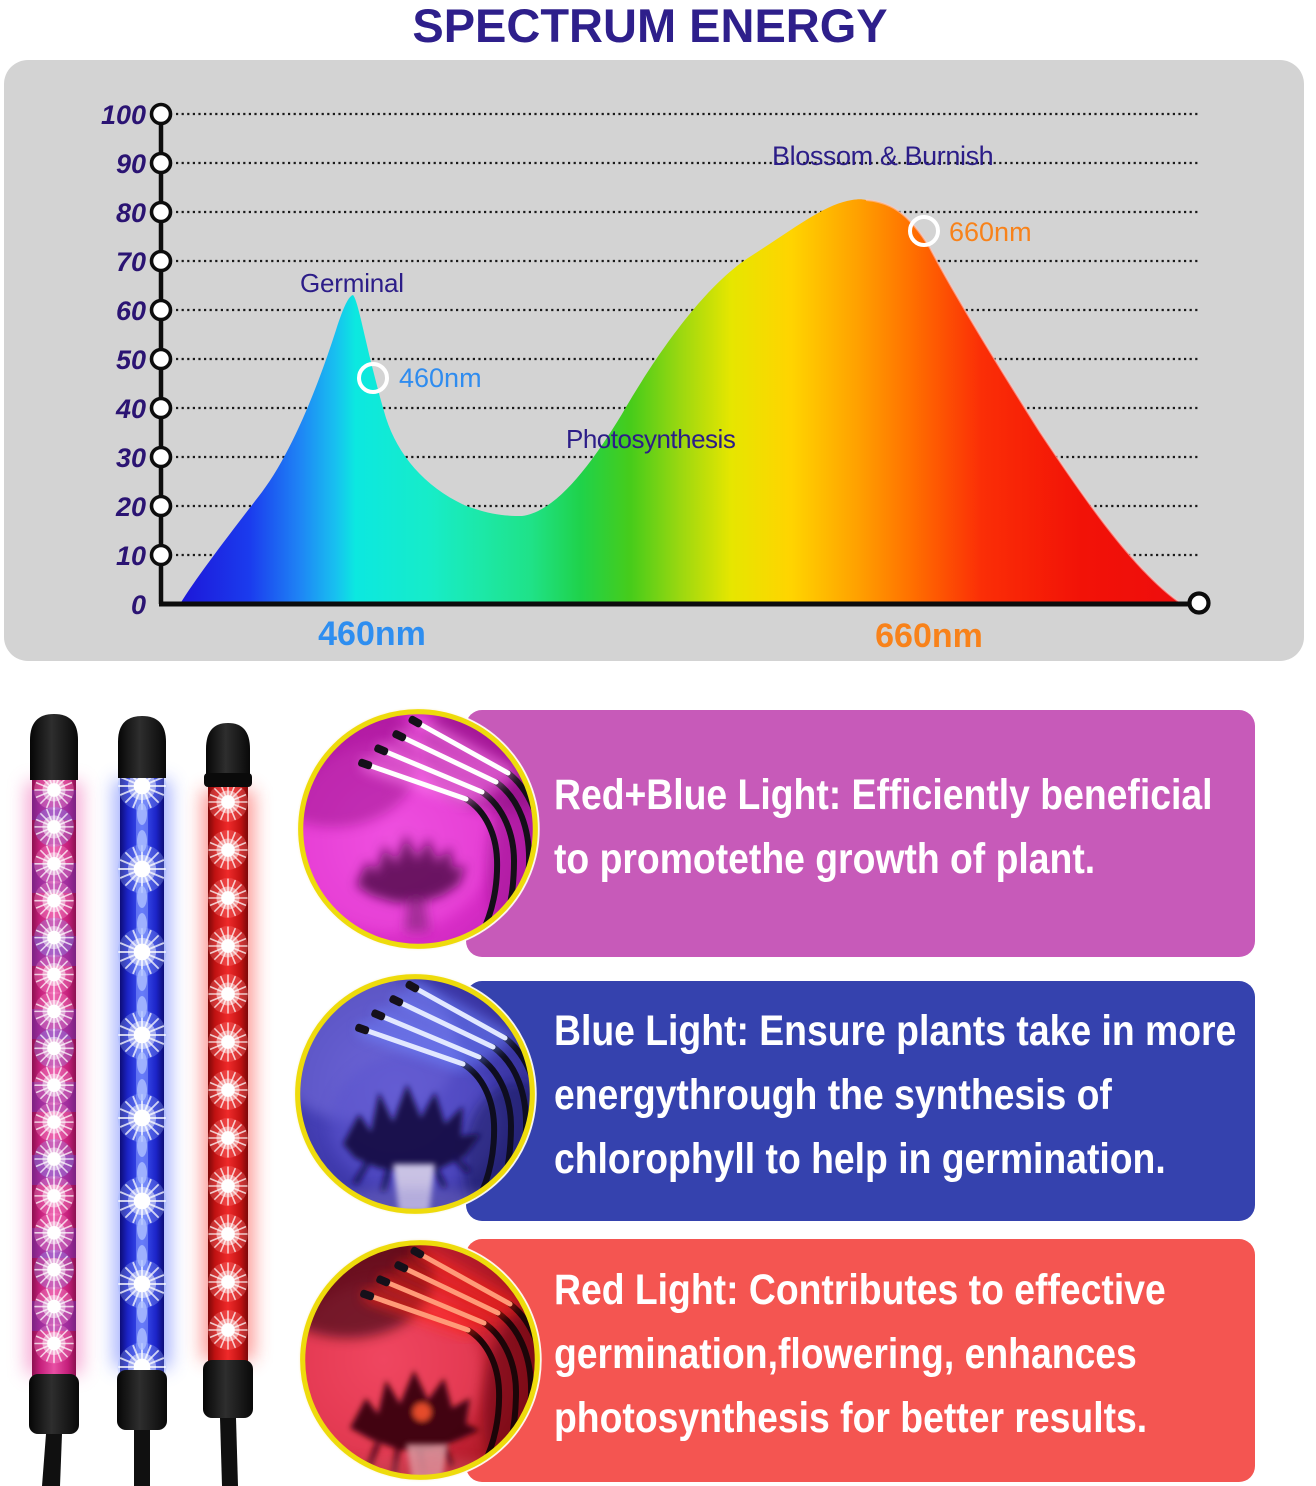 Image resolution: width=1316 pixels, height=1486 pixels. Describe the element at coordinates (130, 507) in the screenshot. I see `svg-text: 20` at that location.